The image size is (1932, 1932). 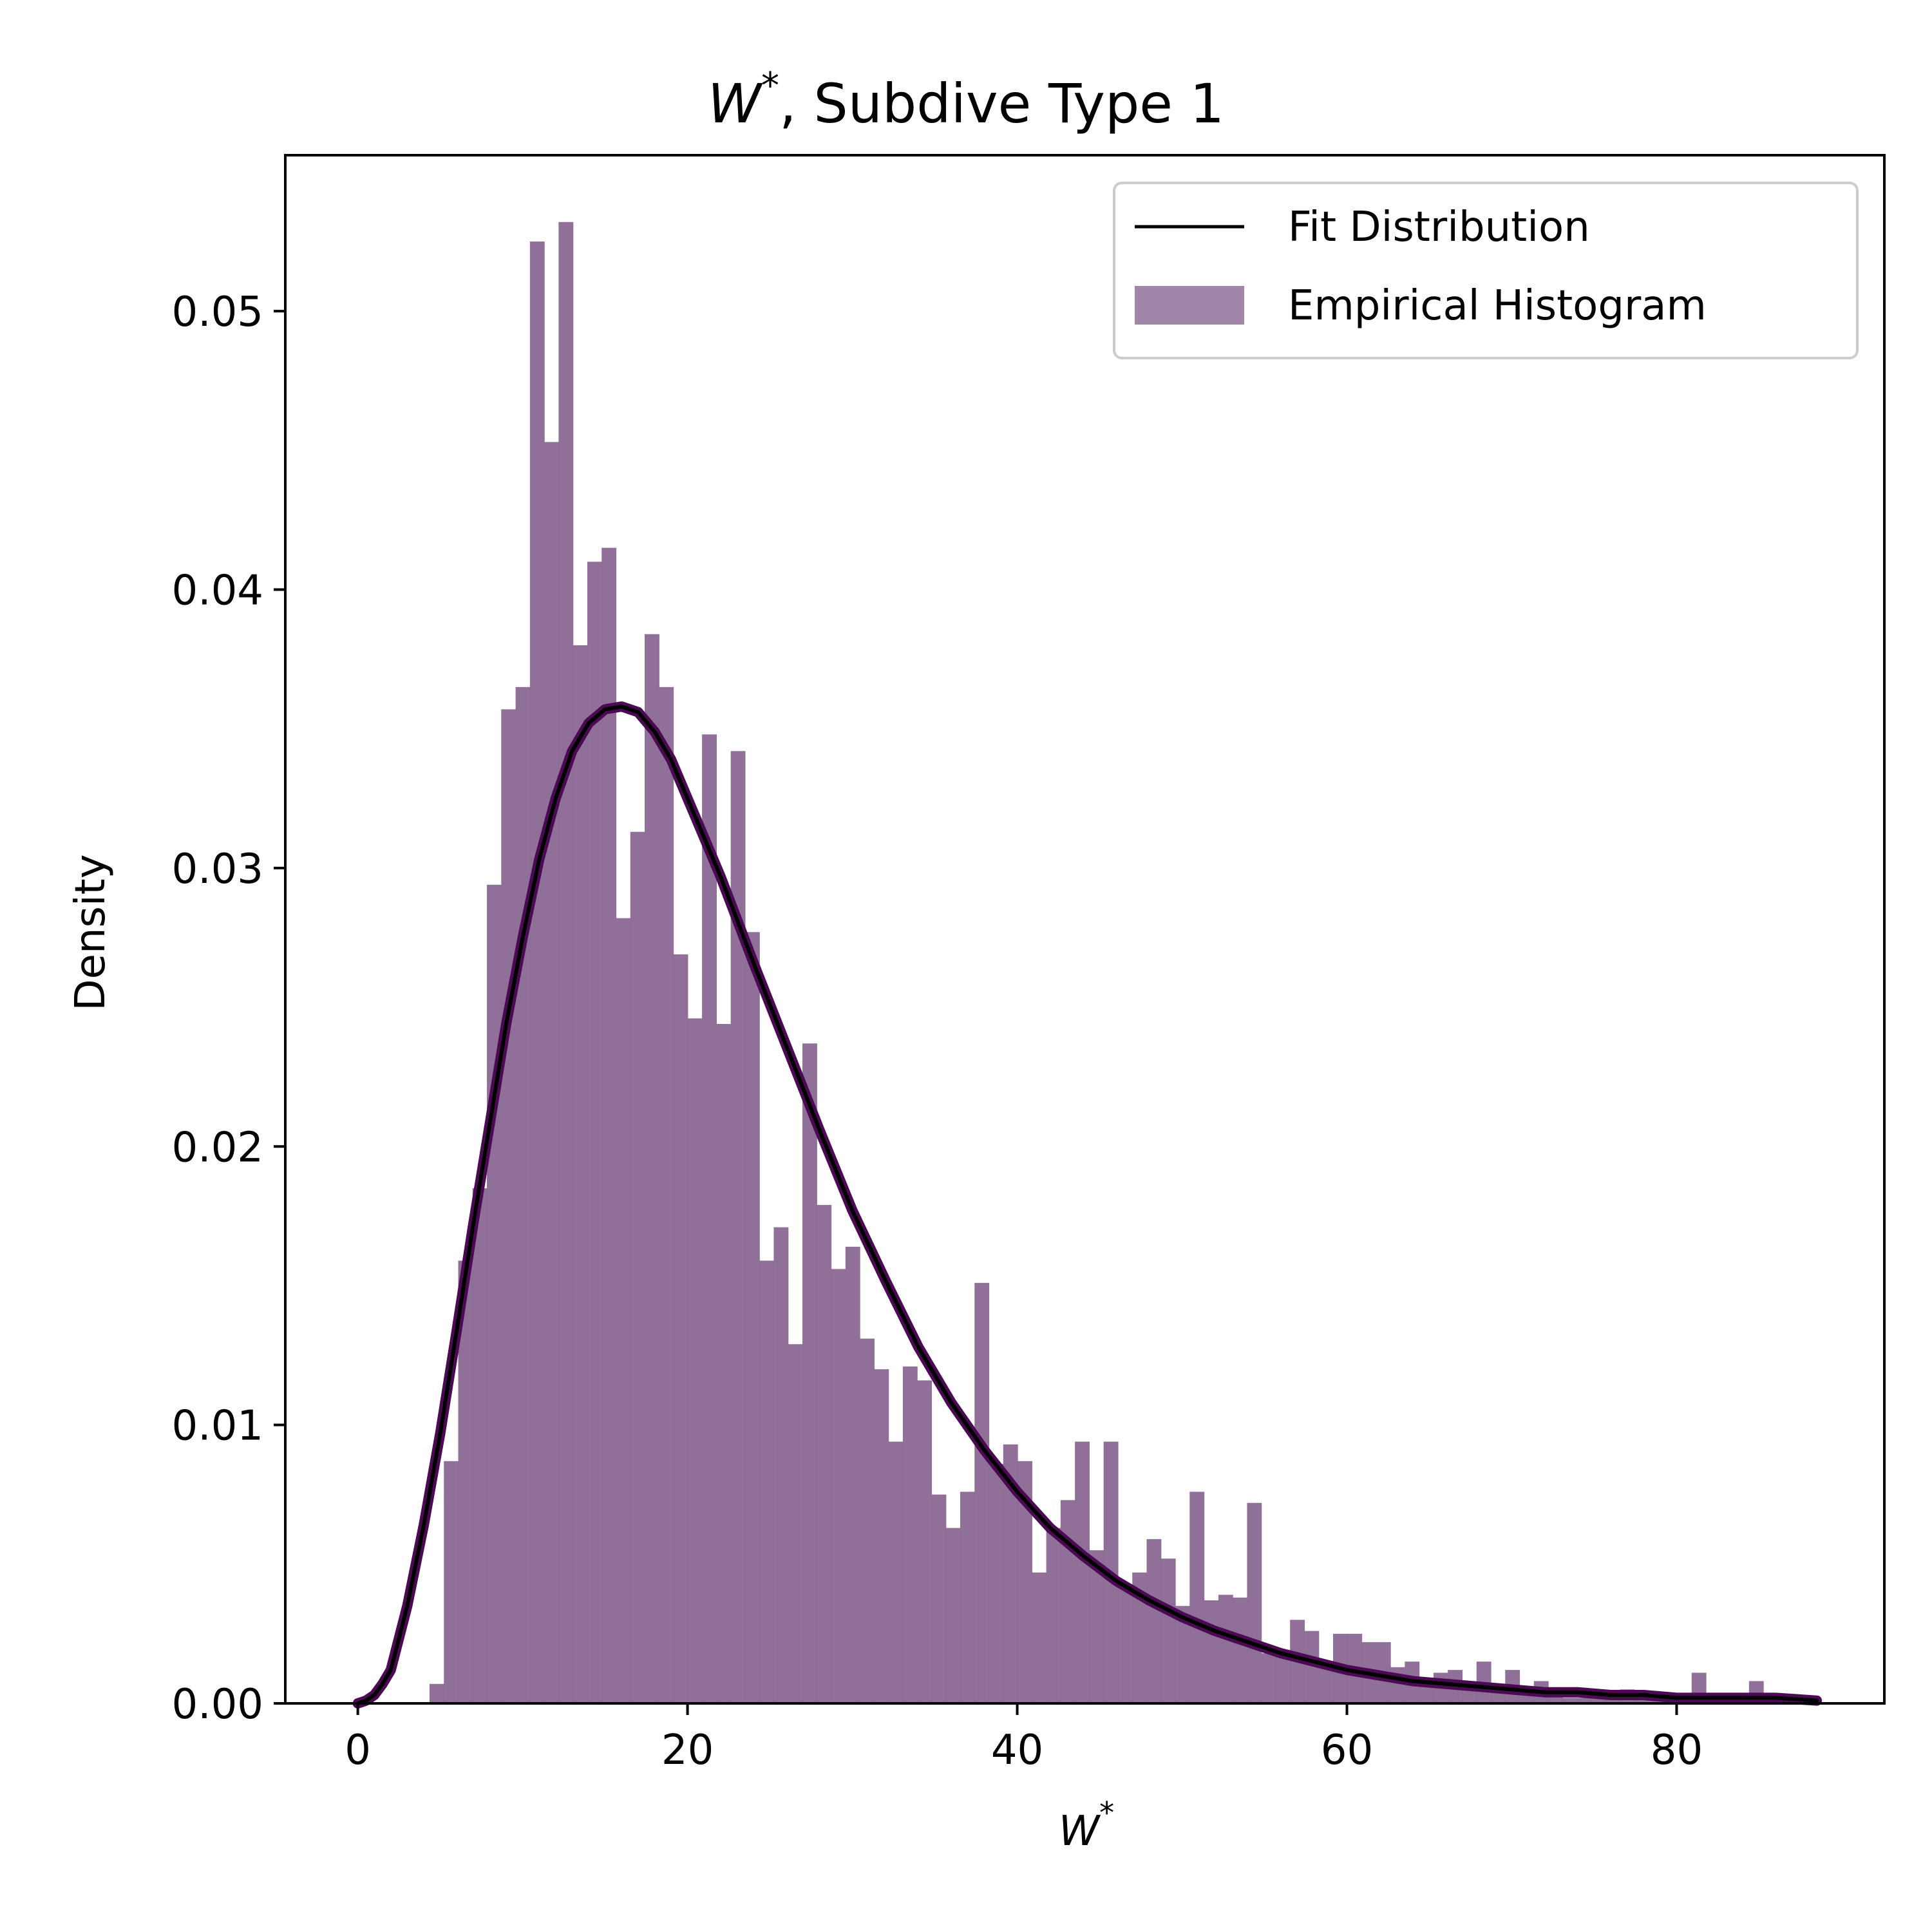 I want to click on y-tick-label: 0.02, so click(x=218, y=1147).